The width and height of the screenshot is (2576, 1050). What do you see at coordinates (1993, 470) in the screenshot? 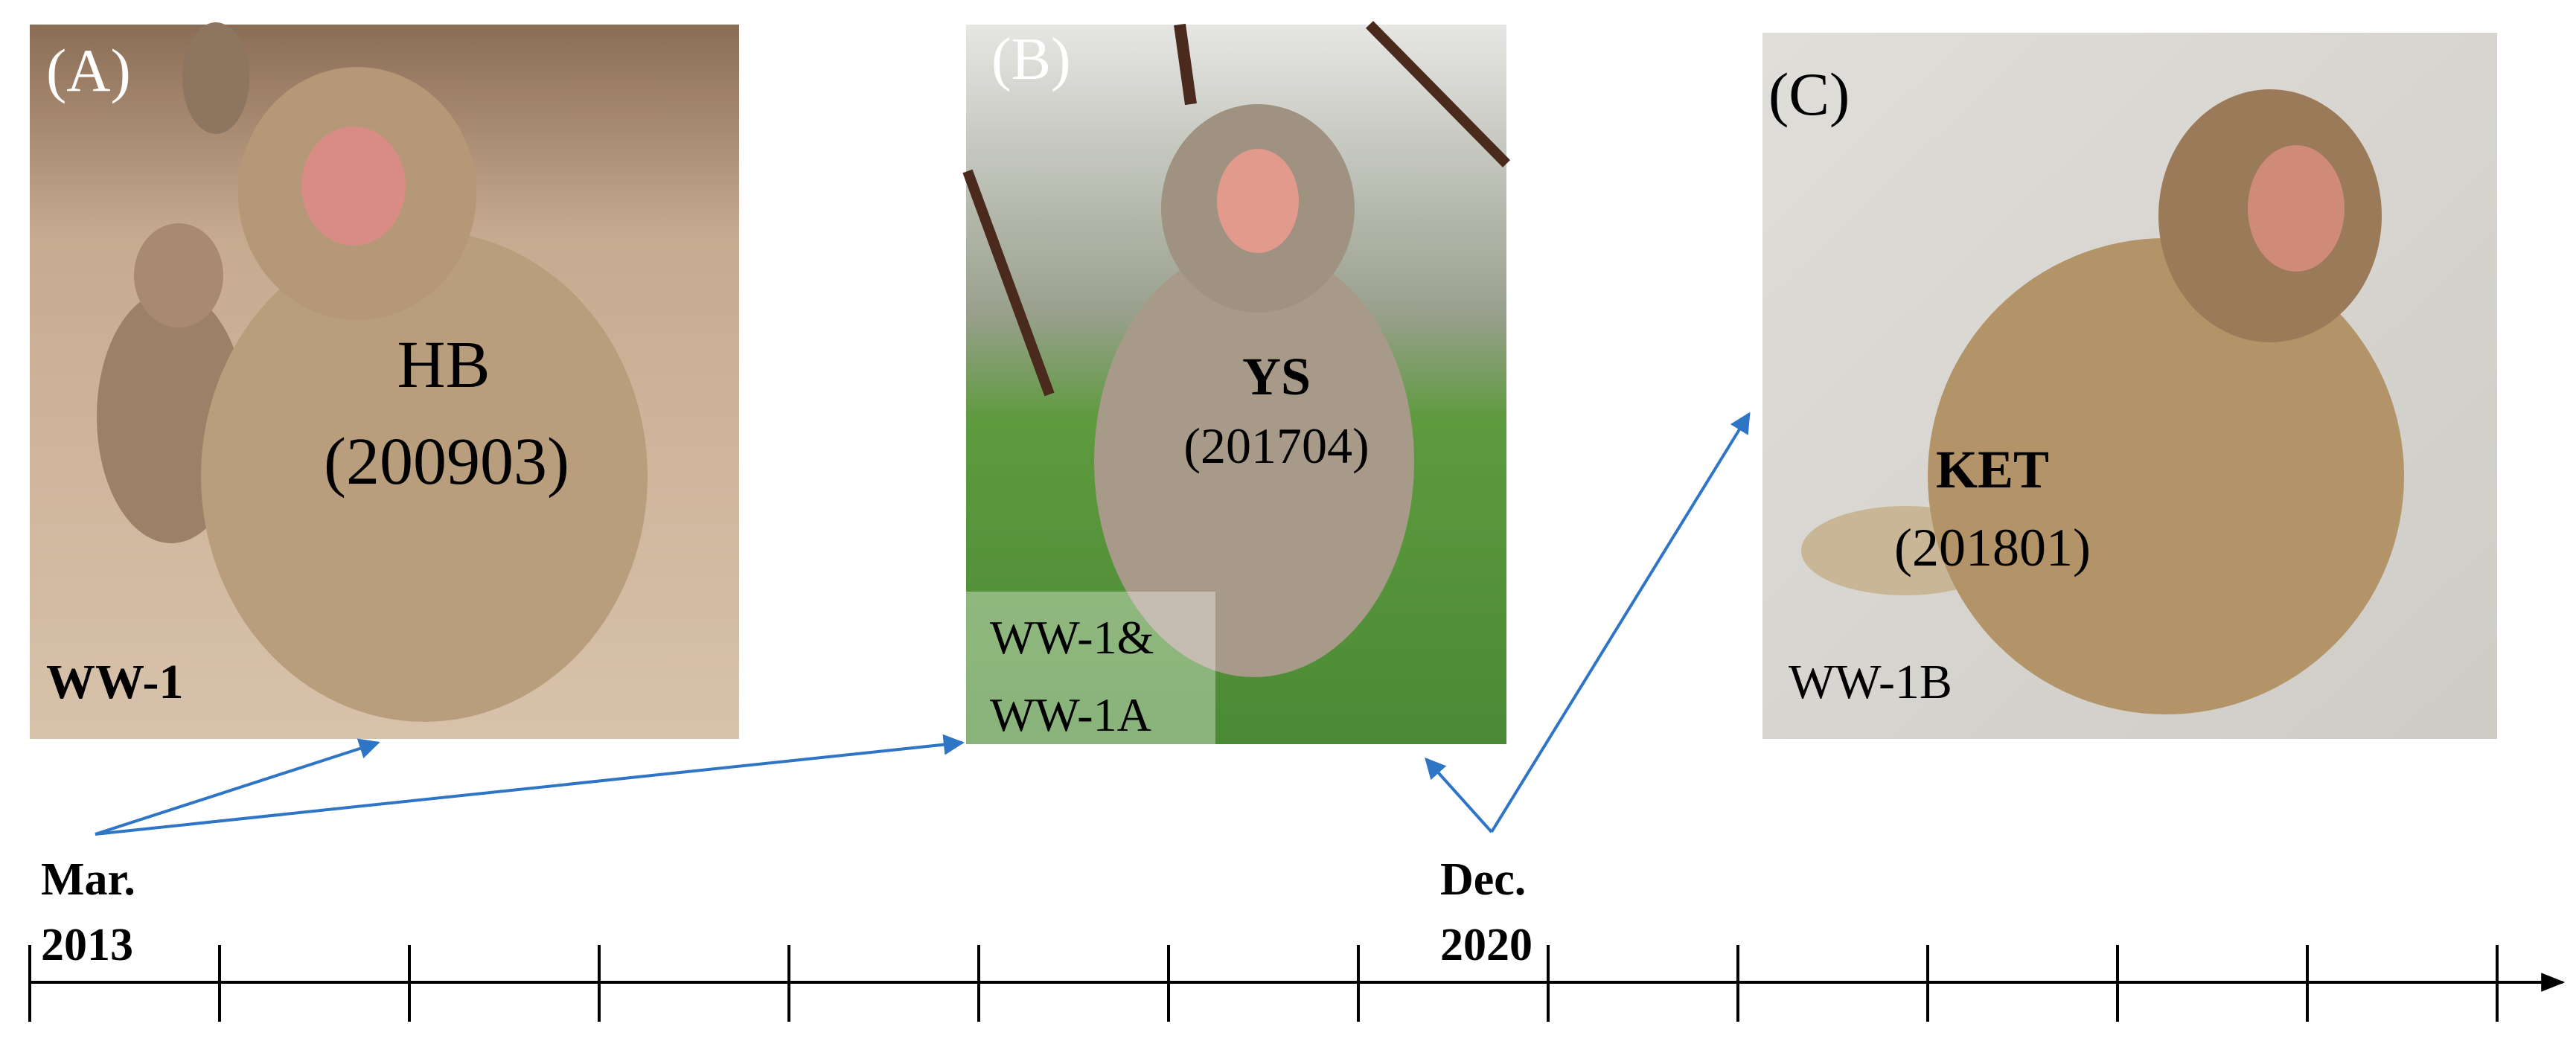
I see `monkey-name: KET` at bounding box center [1993, 470].